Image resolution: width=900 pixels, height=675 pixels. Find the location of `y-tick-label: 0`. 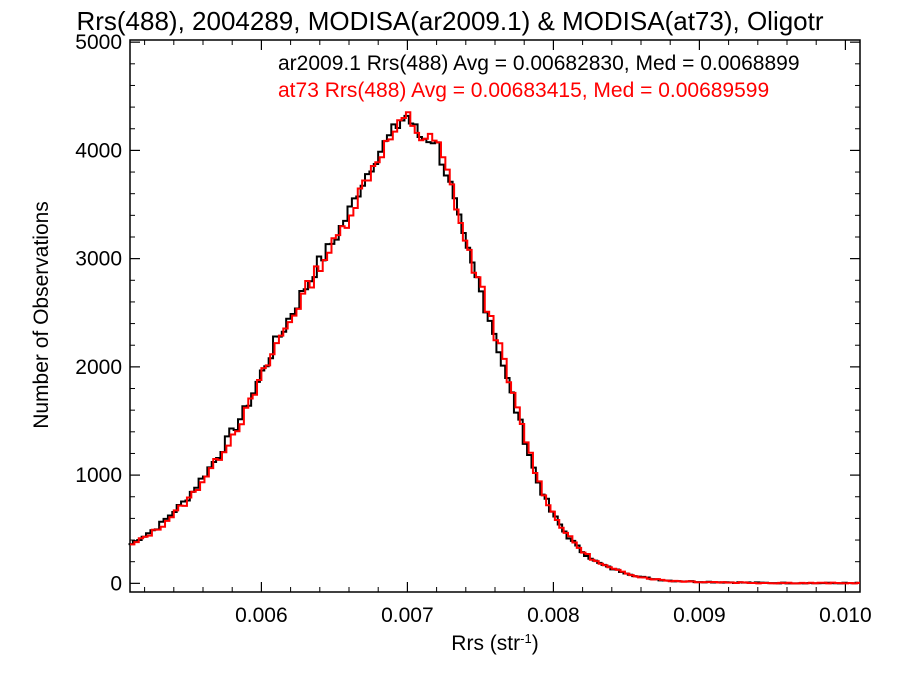

y-tick-label: 0 is located at coordinates (116, 583).